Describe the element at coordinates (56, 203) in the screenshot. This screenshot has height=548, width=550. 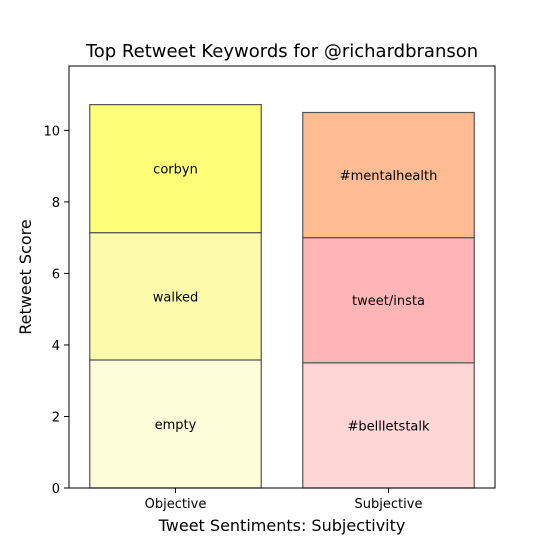
I see `y-tick-label: 8` at that location.